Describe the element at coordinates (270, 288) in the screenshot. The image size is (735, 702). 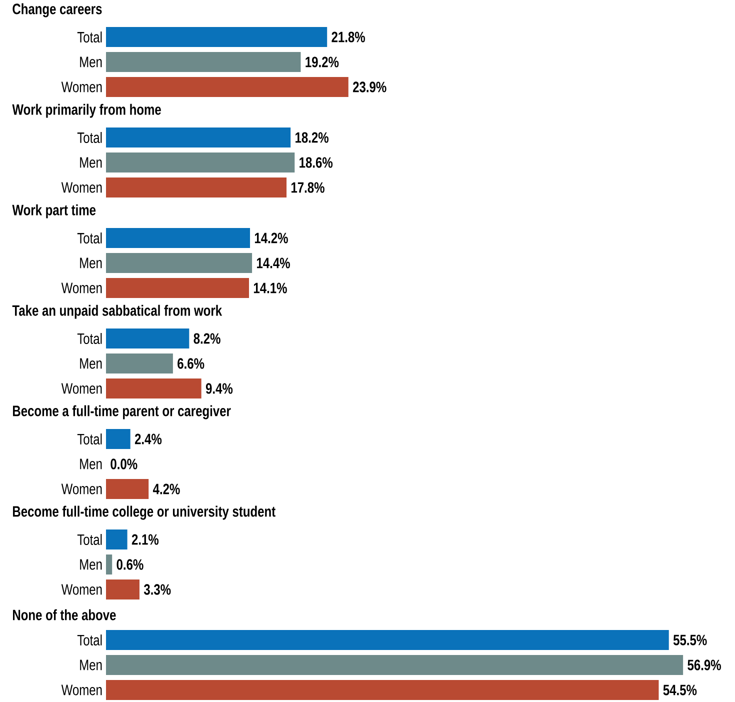
I see `data-label: 14.1%` at that location.